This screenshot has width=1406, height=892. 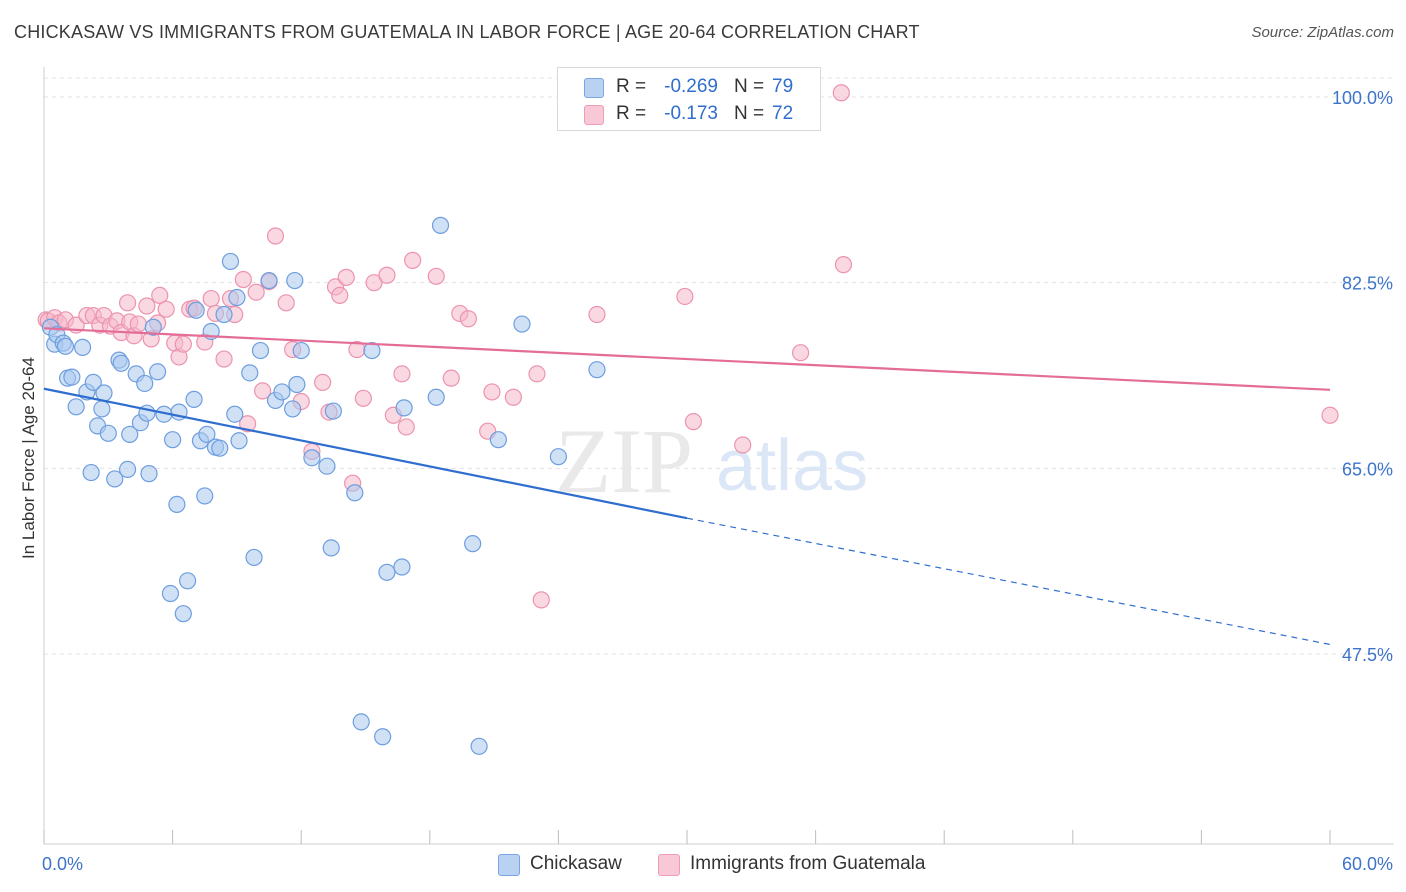 I want to click on y-tick-label: 65.0%, so click(x=1367, y=469).